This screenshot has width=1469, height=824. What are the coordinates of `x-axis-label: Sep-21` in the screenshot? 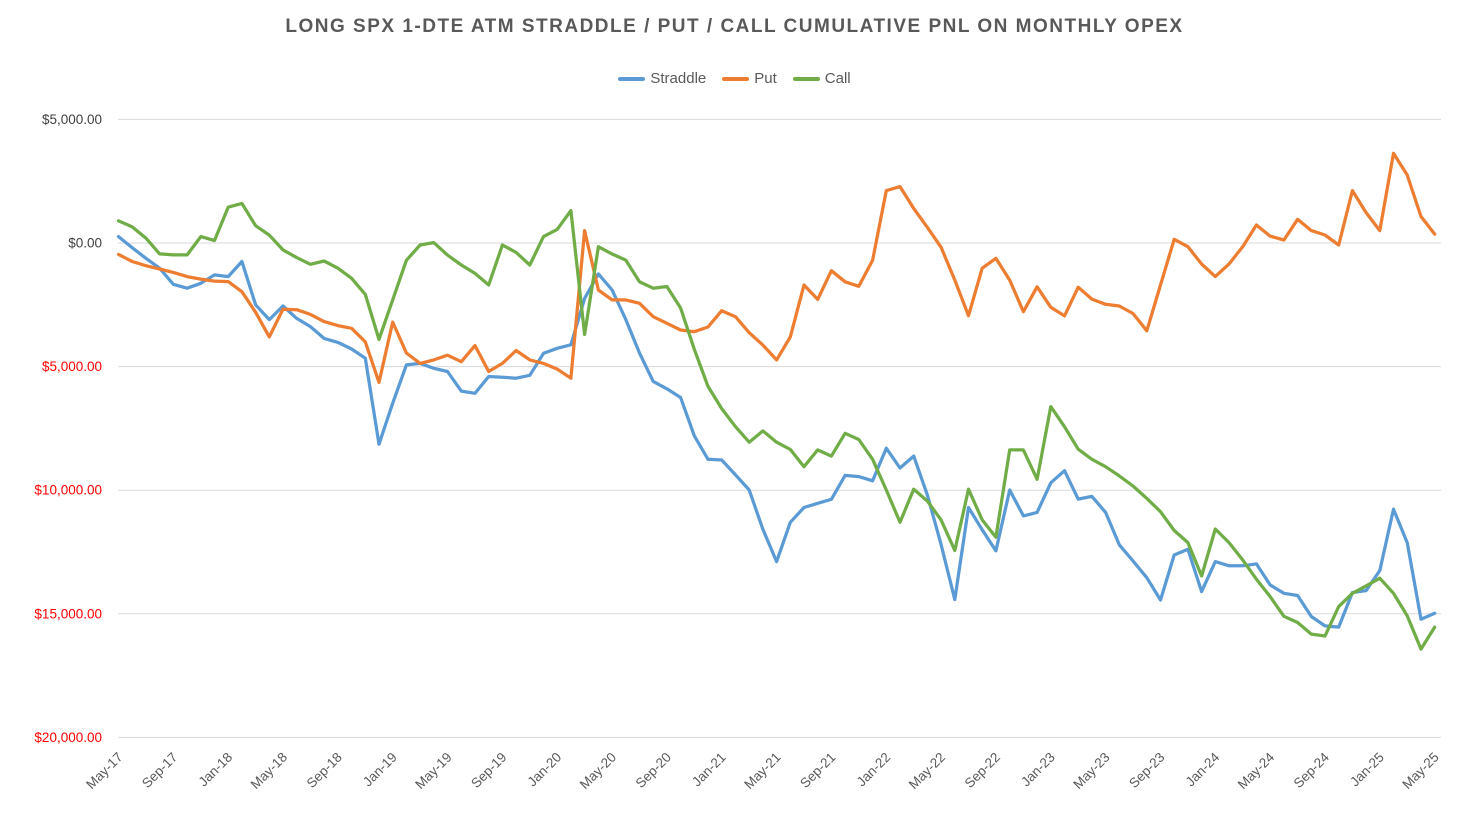 It's located at (817, 770).